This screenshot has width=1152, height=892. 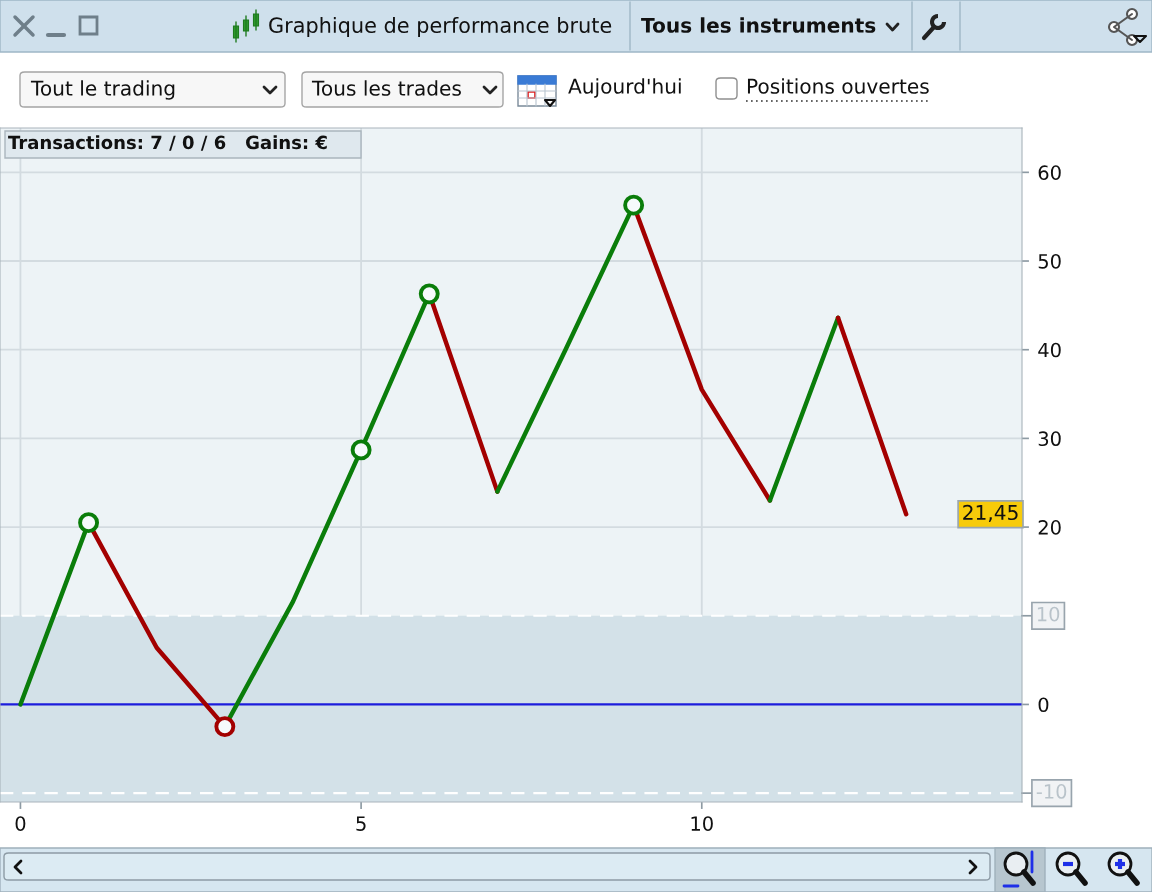 What do you see at coordinates (1043, 705) in the screenshot?
I see `y-tick-label: 0` at bounding box center [1043, 705].